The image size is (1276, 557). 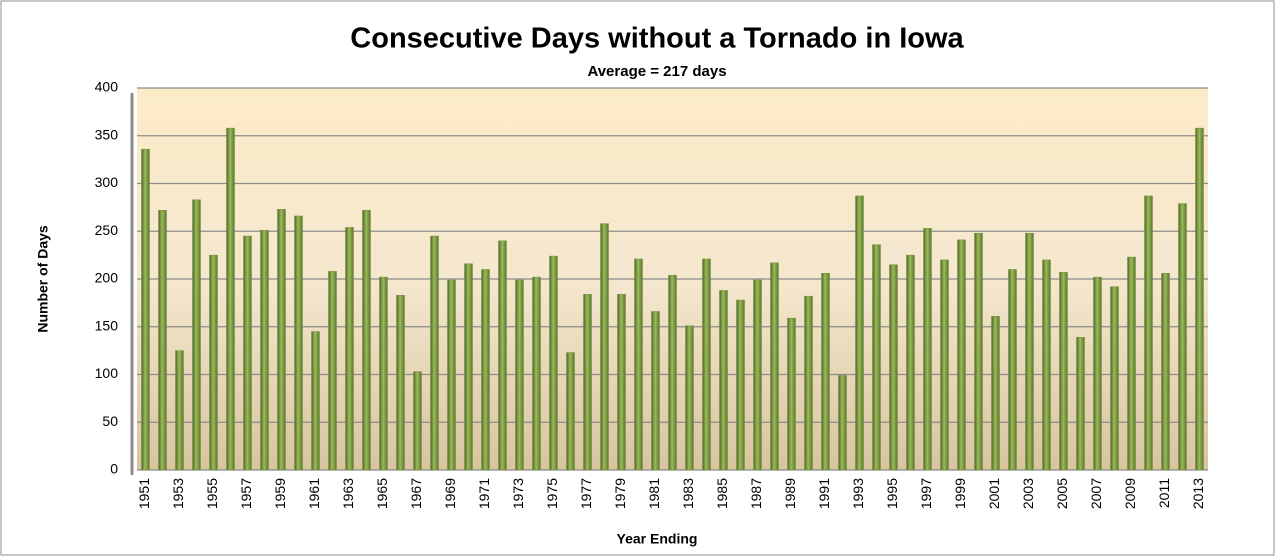 I want to click on y-tick-label: 400, so click(x=107, y=87).